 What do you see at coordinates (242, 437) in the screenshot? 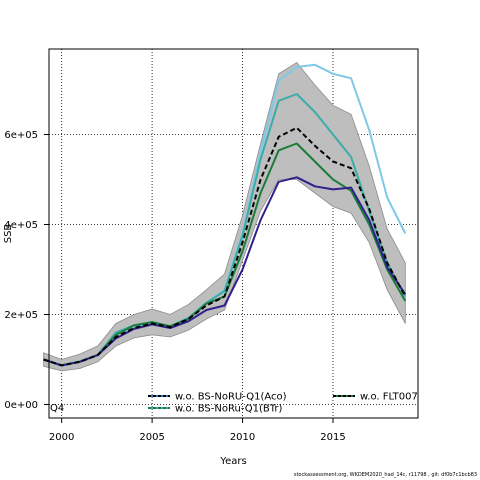
I see `x-tick-label: 2010` at bounding box center [242, 437].